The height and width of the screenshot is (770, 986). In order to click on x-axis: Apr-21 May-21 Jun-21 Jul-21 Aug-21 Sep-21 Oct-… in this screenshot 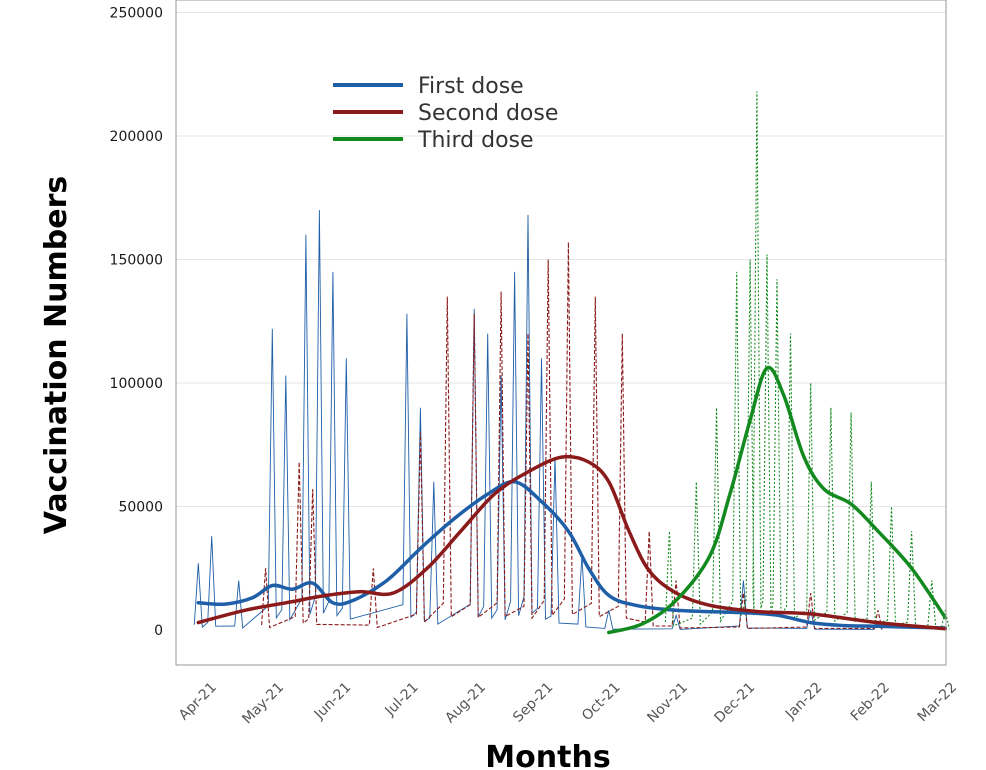, I will do `click(568, 704)`.